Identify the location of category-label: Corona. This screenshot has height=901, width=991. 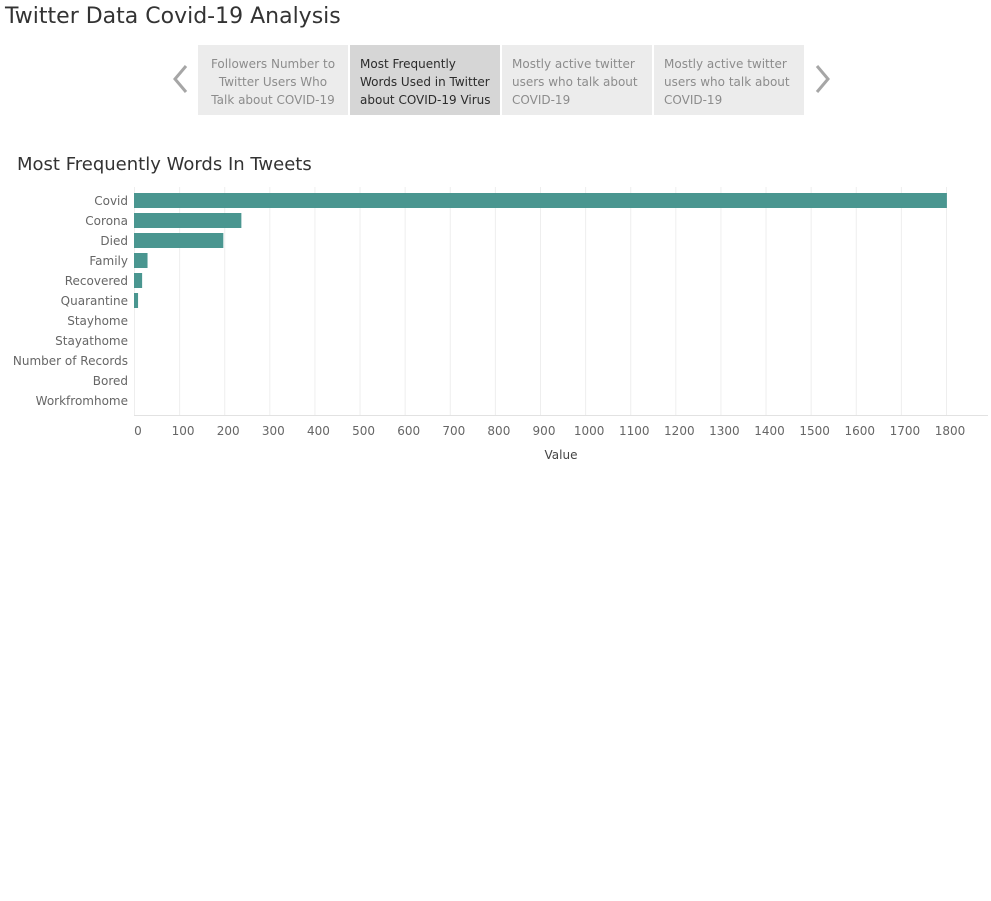
(106, 221).